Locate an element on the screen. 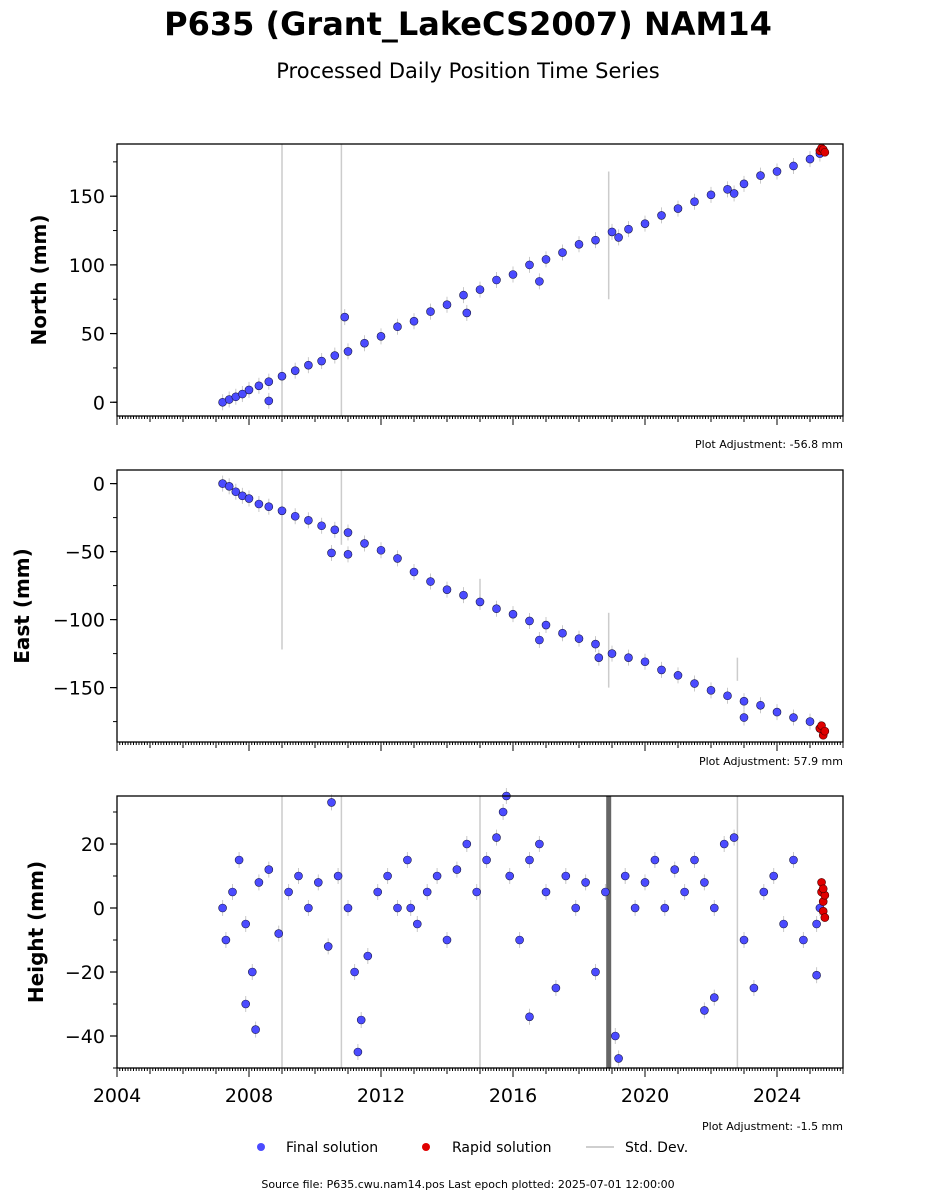 This screenshot has width=937, height=1200. height-ytick-label: 20 is located at coordinates (93, 845).